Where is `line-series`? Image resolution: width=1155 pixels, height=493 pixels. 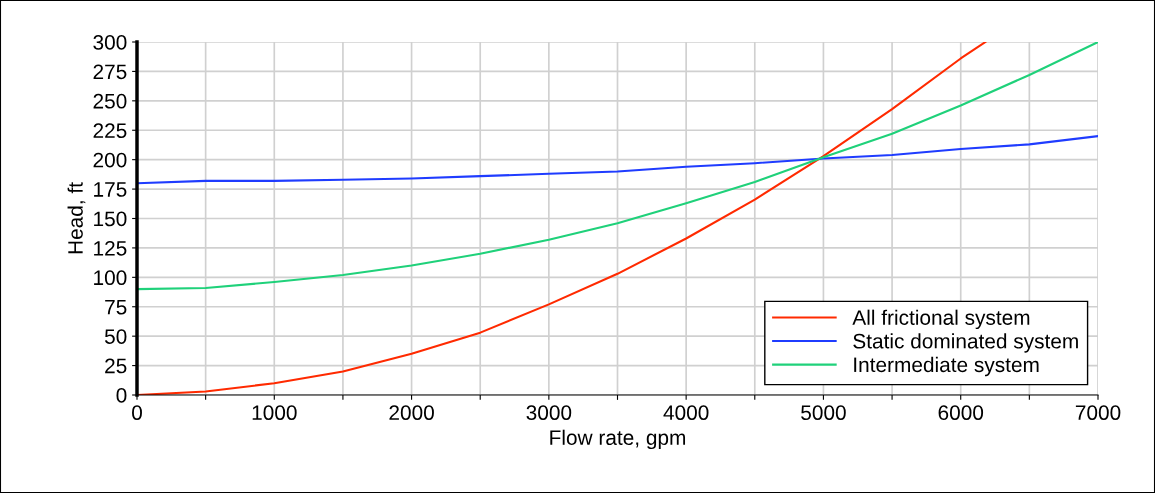
line-series is located at coordinates (617, 160).